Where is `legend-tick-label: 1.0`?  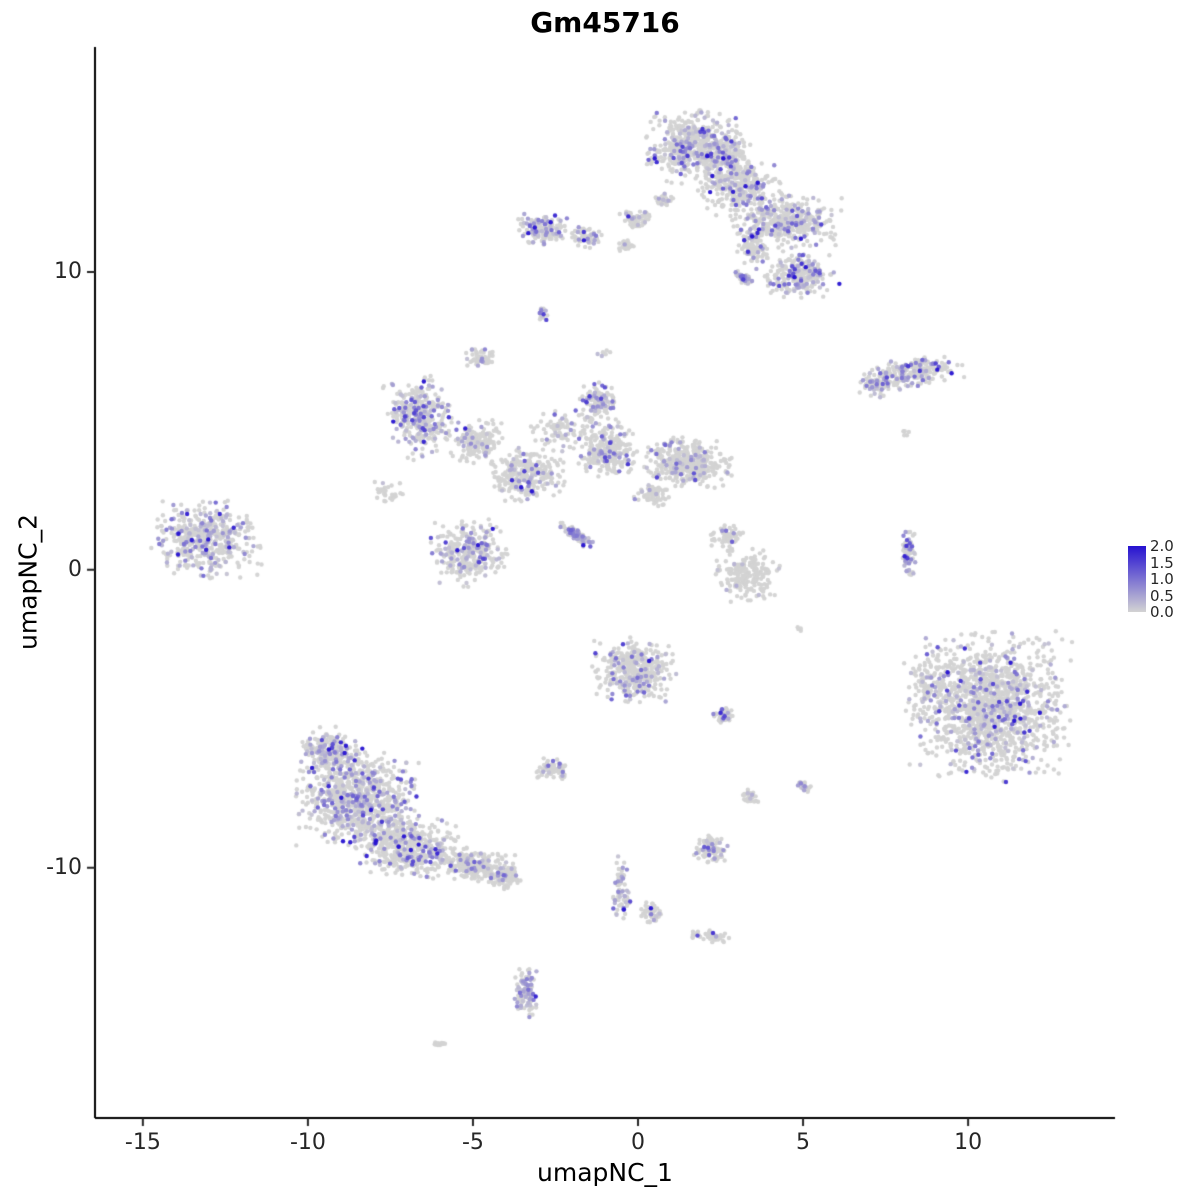 legend-tick-label: 1.0 is located at coordinates (1162, 579).